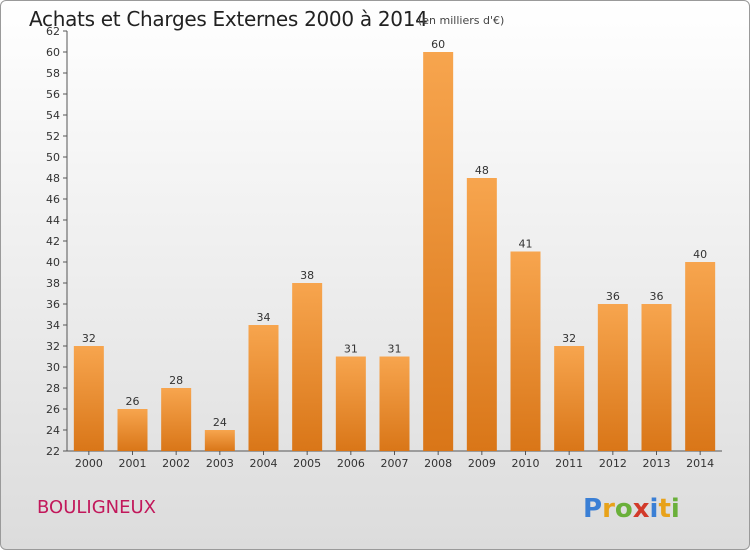  What do you see at coordinates (228, 19) in the screenshot?
I see `chart-title: Achats et Charges Externes 2000 à 2014` at bounding box center [228, 19].